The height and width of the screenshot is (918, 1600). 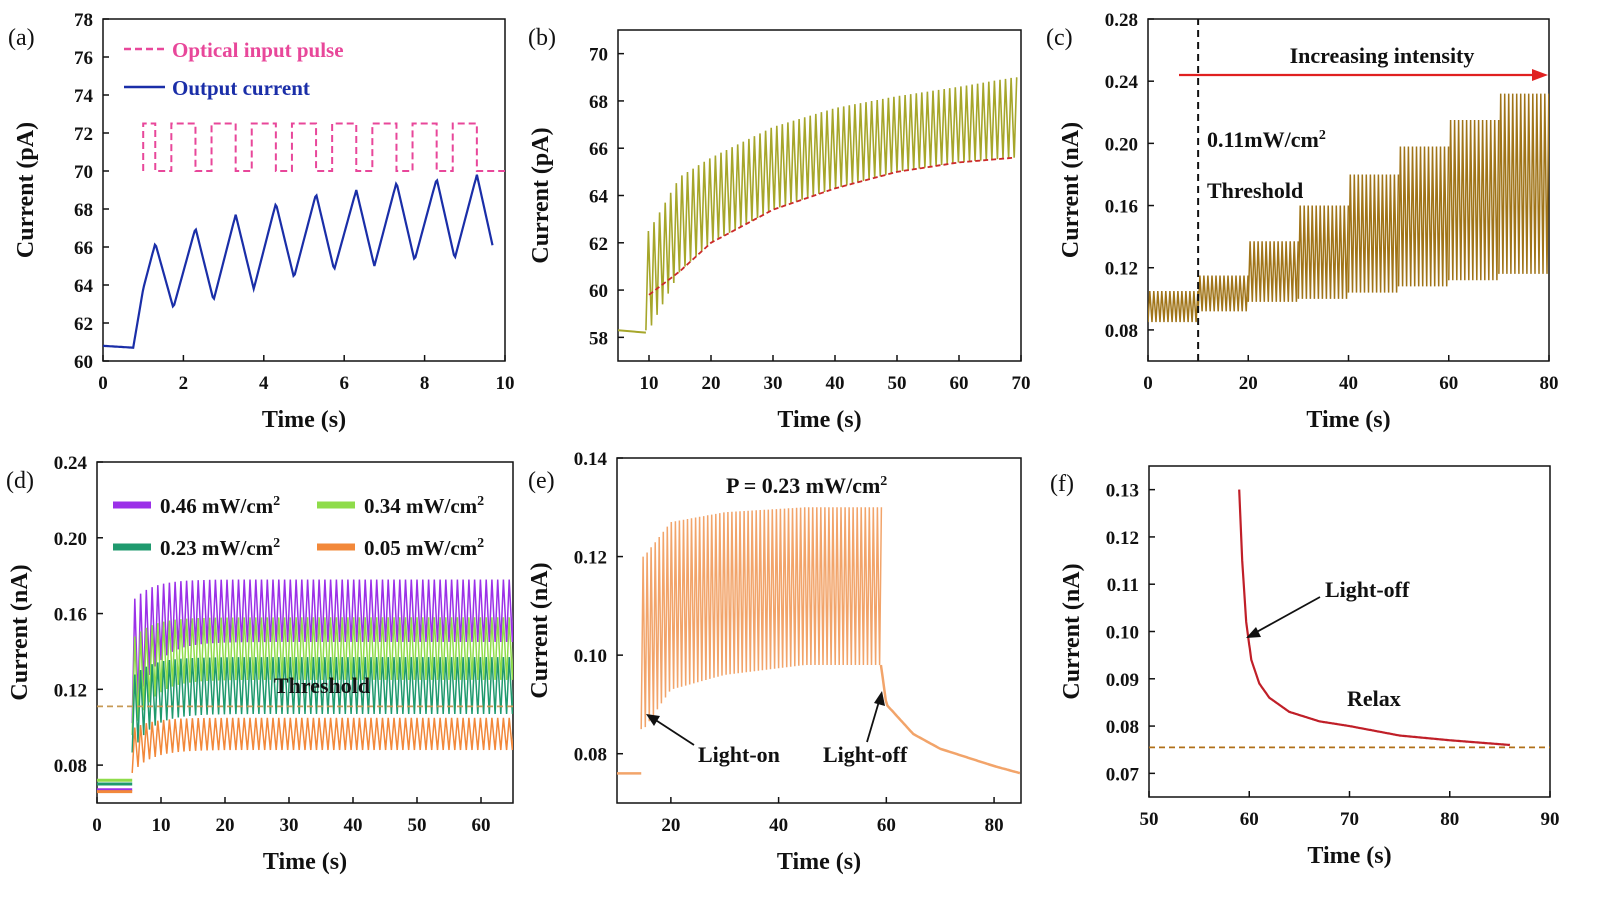 I want to click on x-tick-label: 4, so click(x=264, y=383).